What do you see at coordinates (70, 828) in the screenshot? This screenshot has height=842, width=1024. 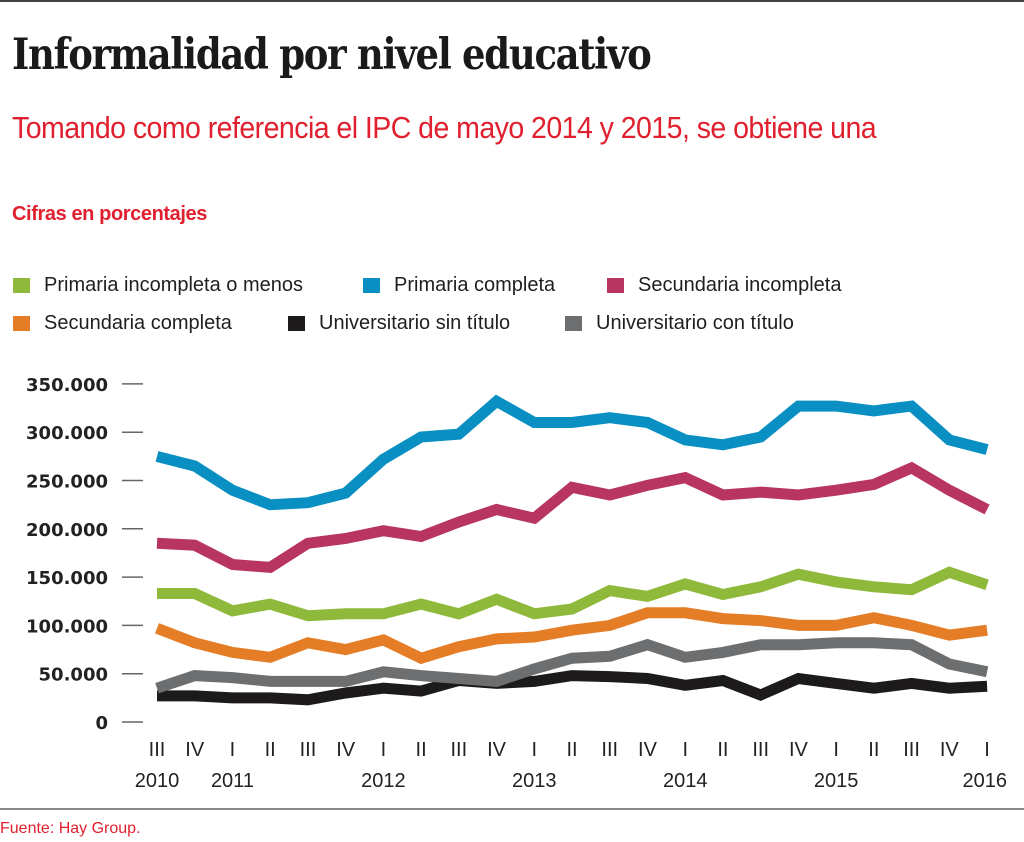 I see `source-note: Fuente: Hay Group.` at bounding box center [70, 828].